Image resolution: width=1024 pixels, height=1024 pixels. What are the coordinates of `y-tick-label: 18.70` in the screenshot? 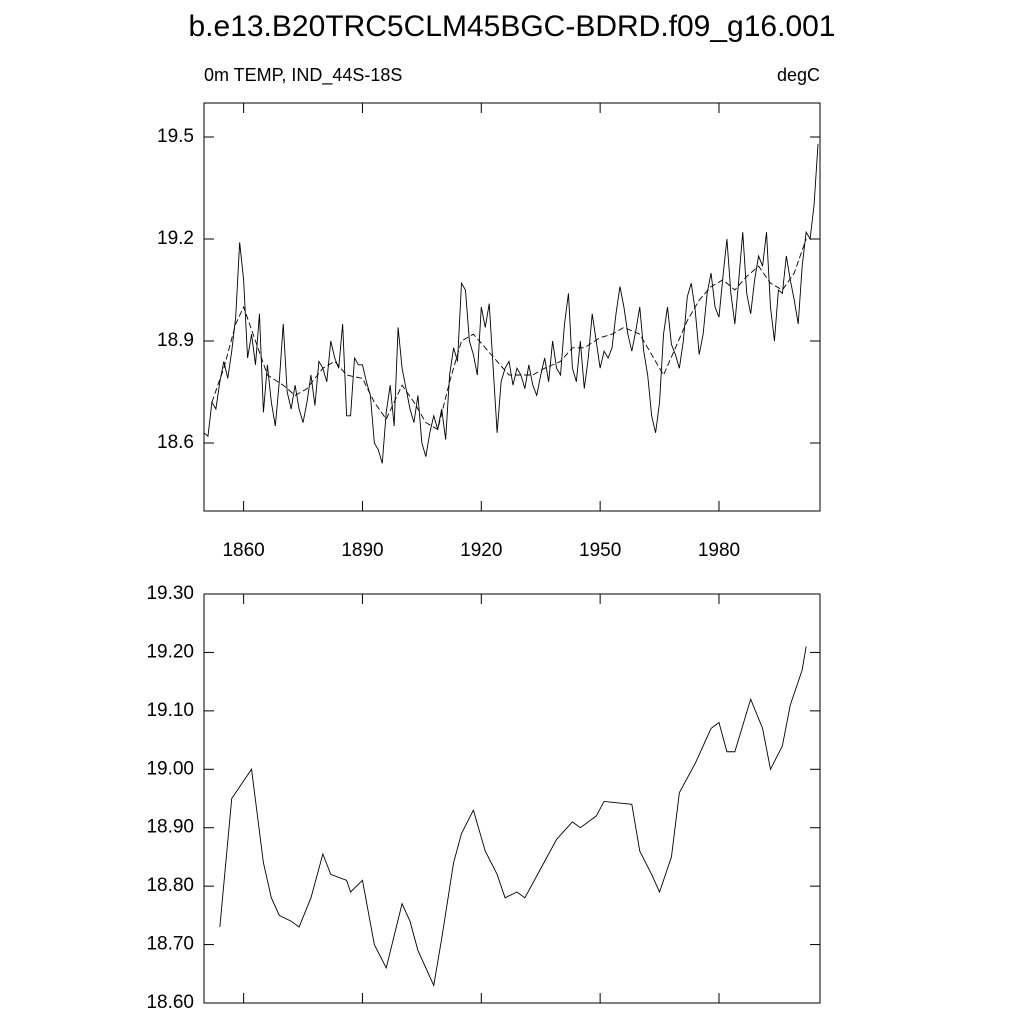 It's located at (170, 944).